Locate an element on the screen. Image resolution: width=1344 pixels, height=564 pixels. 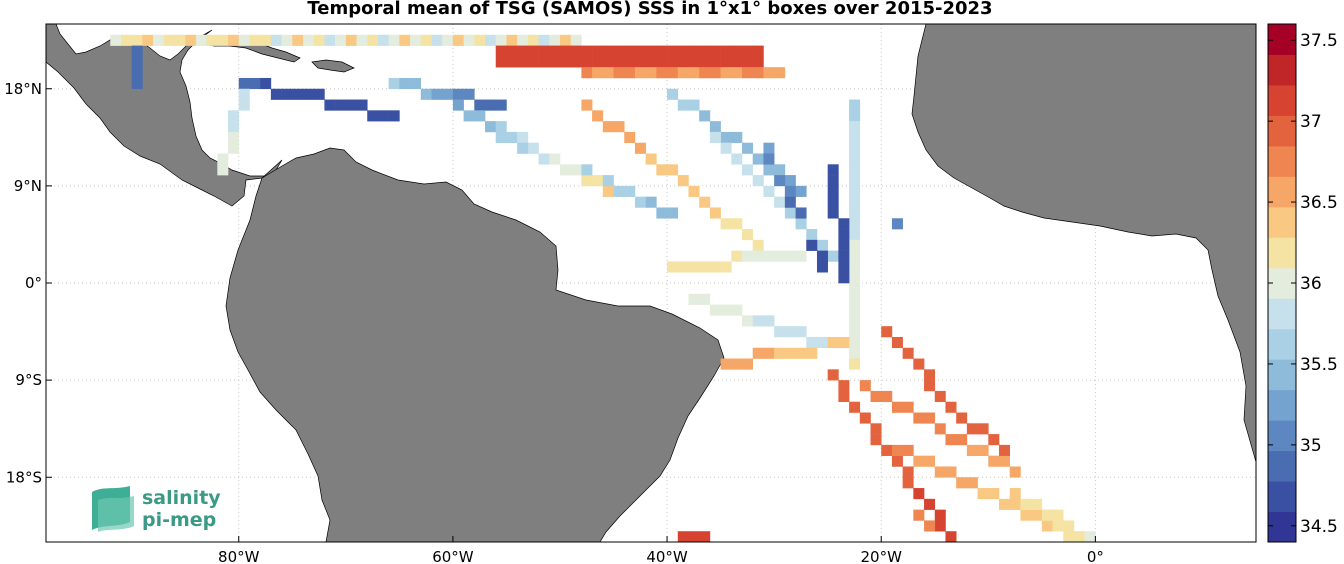
logo-line-1: salinity is located at coordinates (181, 498).